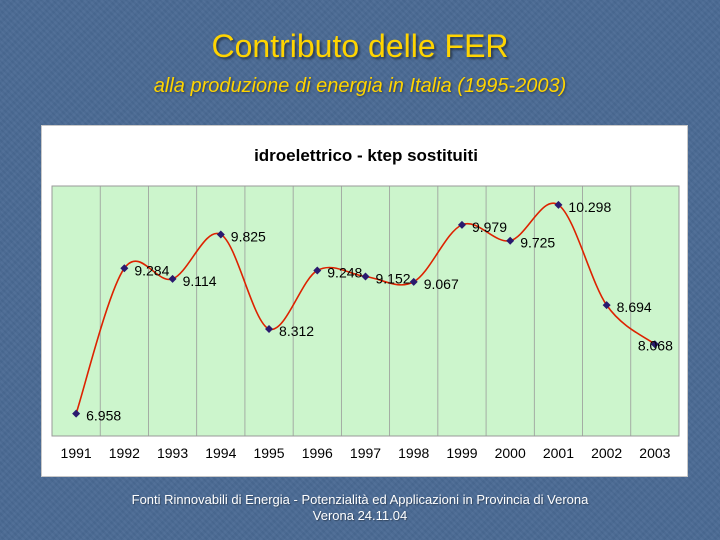  I want to click on data-point-2002, so click(606, 305).